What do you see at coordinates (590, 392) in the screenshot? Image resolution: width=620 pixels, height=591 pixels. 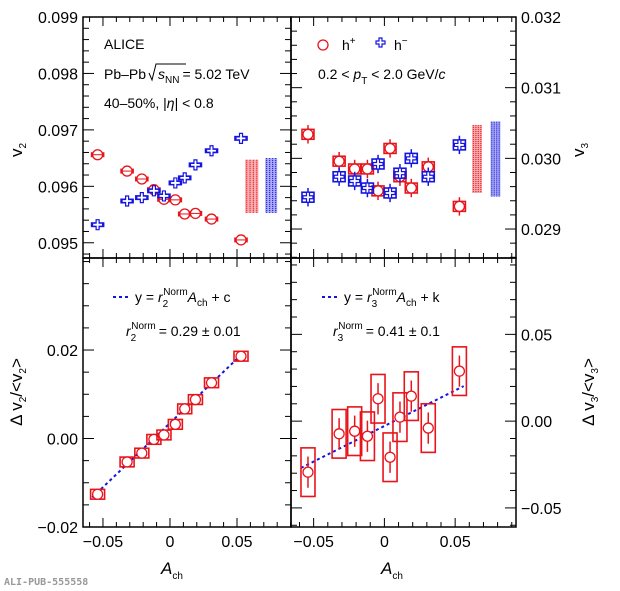 I see `y-axis-title-dv3: Δ v3/<v3>` at bounding box center [590, 392].